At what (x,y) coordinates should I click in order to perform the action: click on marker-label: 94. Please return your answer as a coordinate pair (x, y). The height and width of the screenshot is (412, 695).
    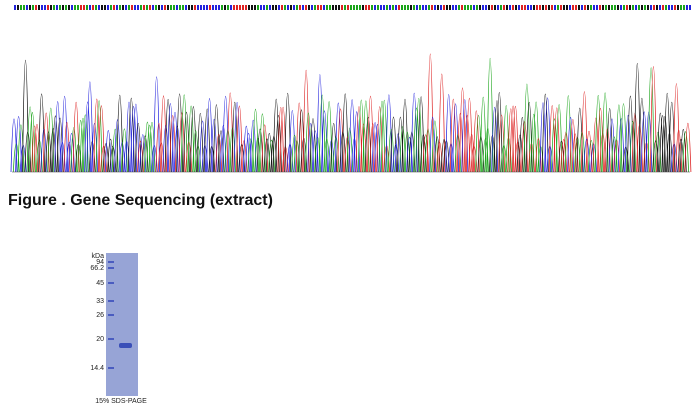
    Looking at the image, I should click on (100, 262).